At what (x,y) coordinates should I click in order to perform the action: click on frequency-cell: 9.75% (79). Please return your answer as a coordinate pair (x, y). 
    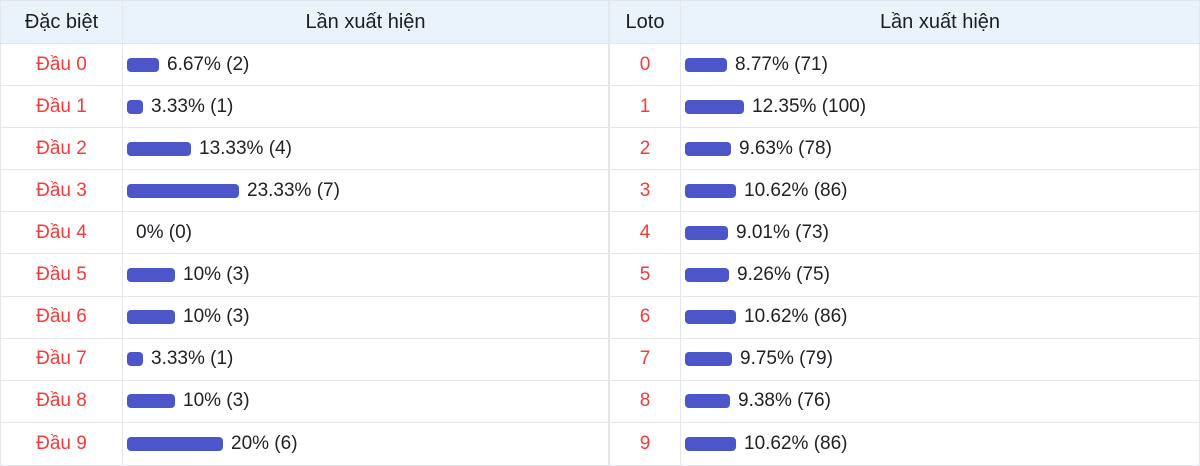
    Looking at the image, I should click on (940, 359).